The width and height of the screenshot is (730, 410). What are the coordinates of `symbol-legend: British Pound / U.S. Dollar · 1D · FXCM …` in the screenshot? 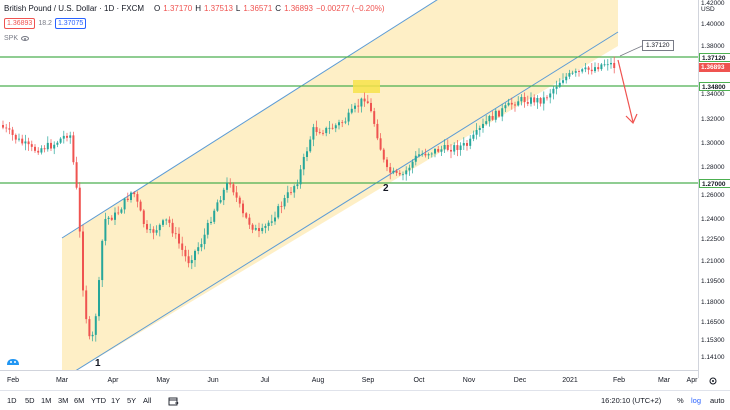 It's located at (194, 8).